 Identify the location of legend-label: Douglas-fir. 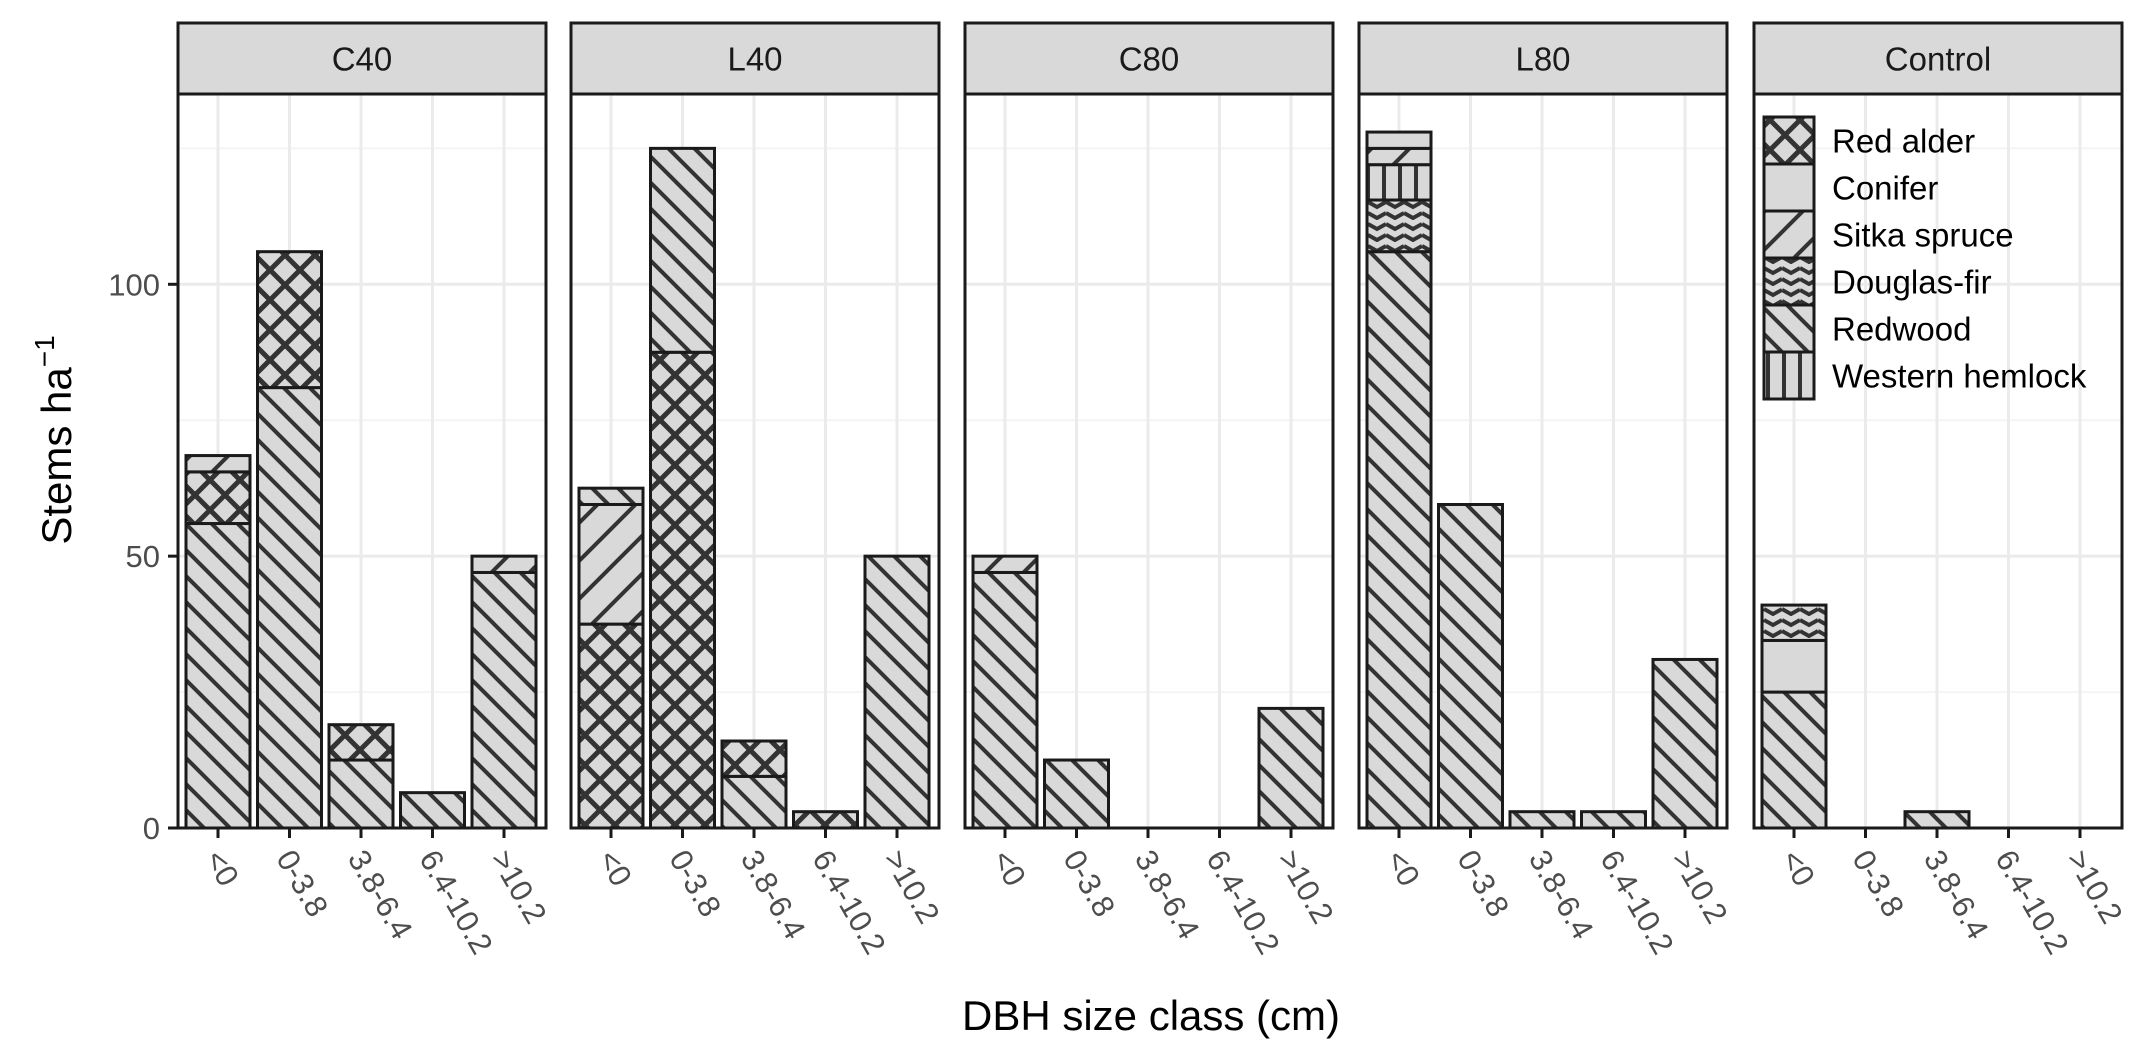
(1912, 282).